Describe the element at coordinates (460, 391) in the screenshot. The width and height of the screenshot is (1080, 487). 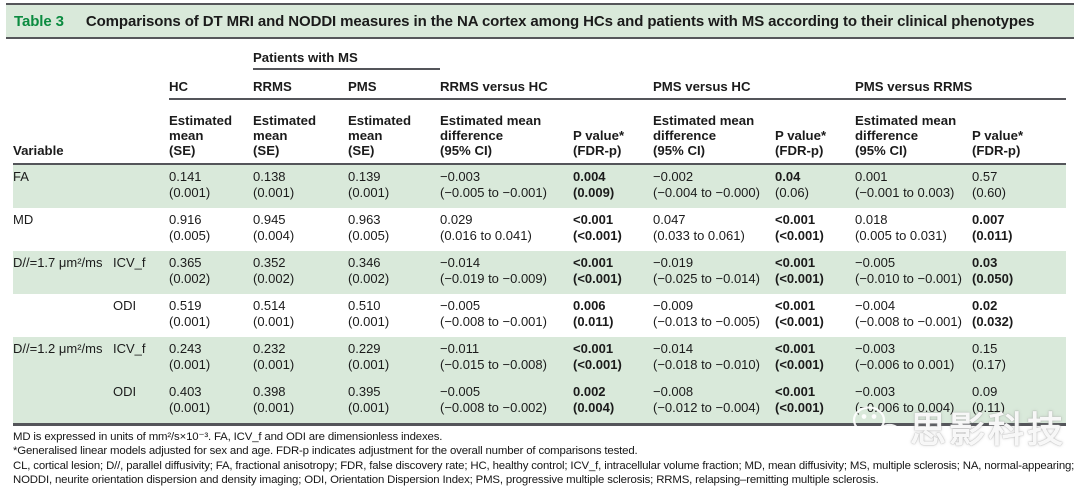
I see `cell-diff: −0.005` at that location.